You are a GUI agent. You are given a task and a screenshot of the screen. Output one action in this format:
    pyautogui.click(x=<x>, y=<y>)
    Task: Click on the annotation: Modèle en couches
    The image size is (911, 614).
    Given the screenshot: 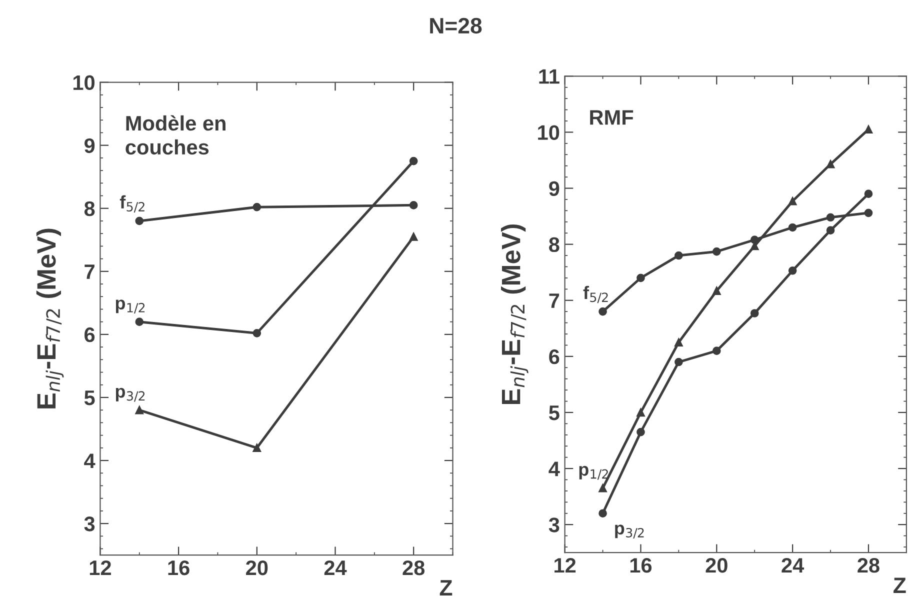 What is the action you would take?
    pyautogui.click(x=176, y=135)
    